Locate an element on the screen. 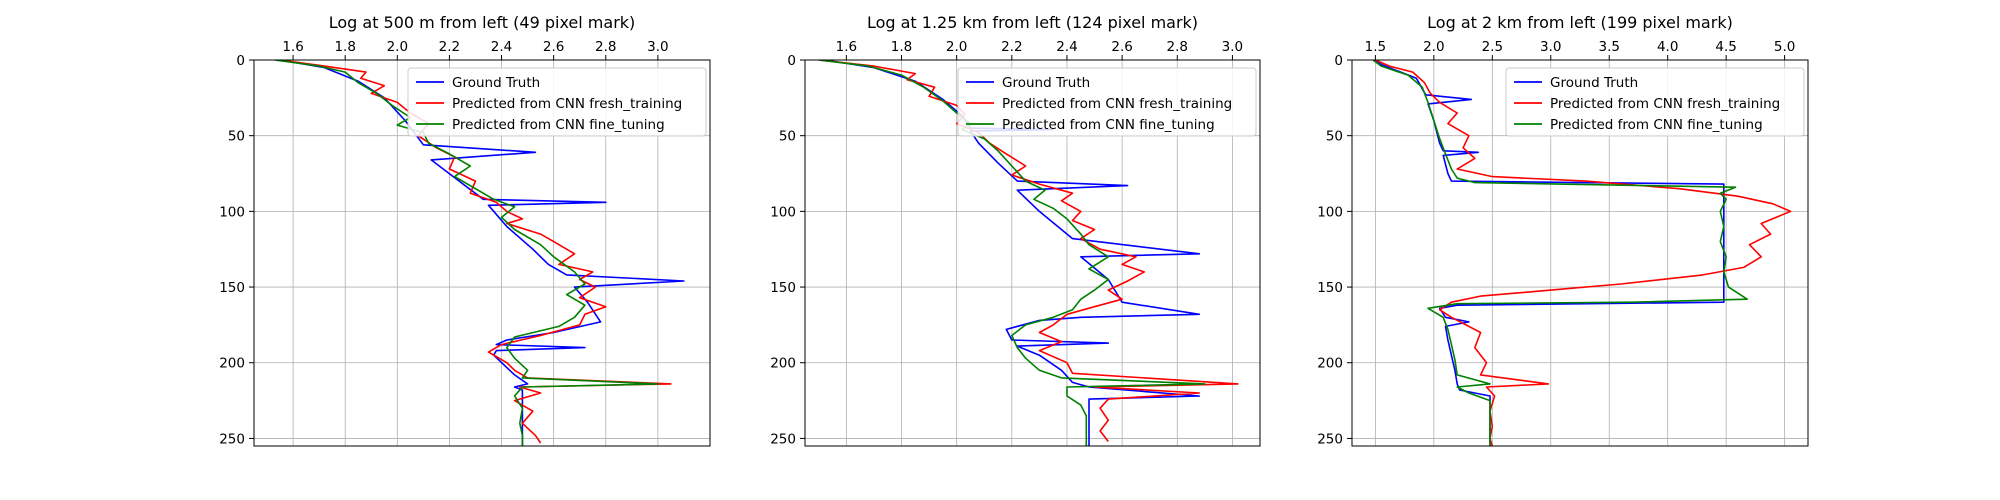  x-tick-label: 1.5 is located at coordinates (1375, 47).